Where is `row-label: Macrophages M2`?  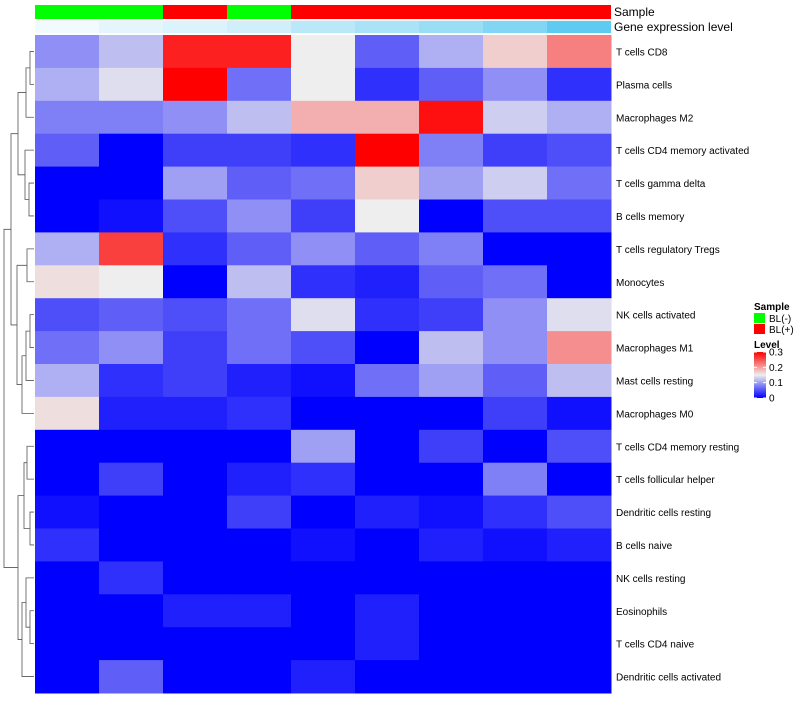 row-label: Macrophages M2 is located at coordinates (655, 118).